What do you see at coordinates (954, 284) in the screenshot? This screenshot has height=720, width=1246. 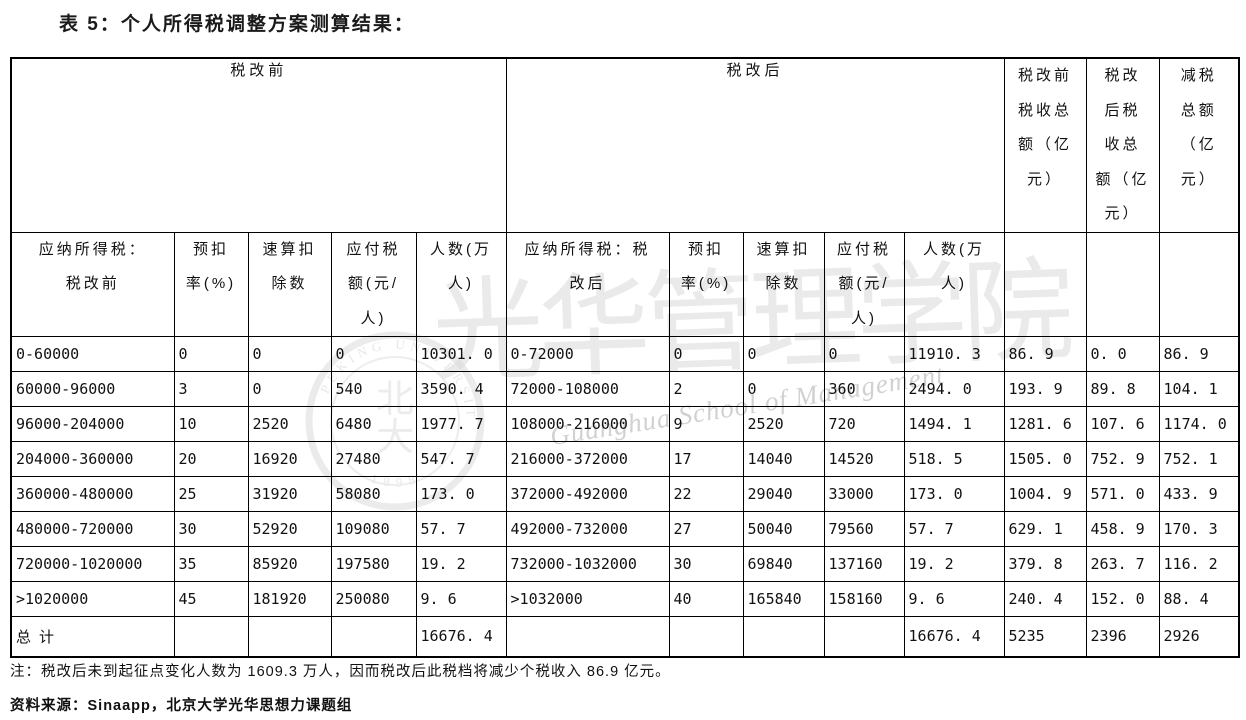 I see `col-header-headcount-after: 人数(万 人)` at bounding box center [954, 284].